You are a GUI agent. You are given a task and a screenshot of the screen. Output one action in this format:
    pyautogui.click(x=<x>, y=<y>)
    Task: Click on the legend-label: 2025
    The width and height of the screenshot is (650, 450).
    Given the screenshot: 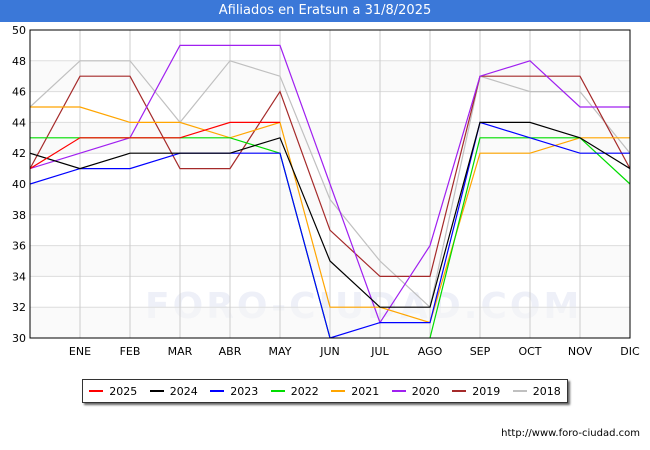 What is the action you would take?
    pyautogui.click(x=123, y=391)
    